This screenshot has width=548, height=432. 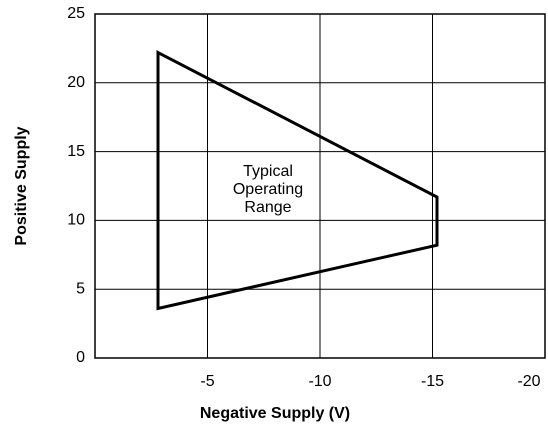 I want to click on annotation: Range, so click(x=267, y=207).